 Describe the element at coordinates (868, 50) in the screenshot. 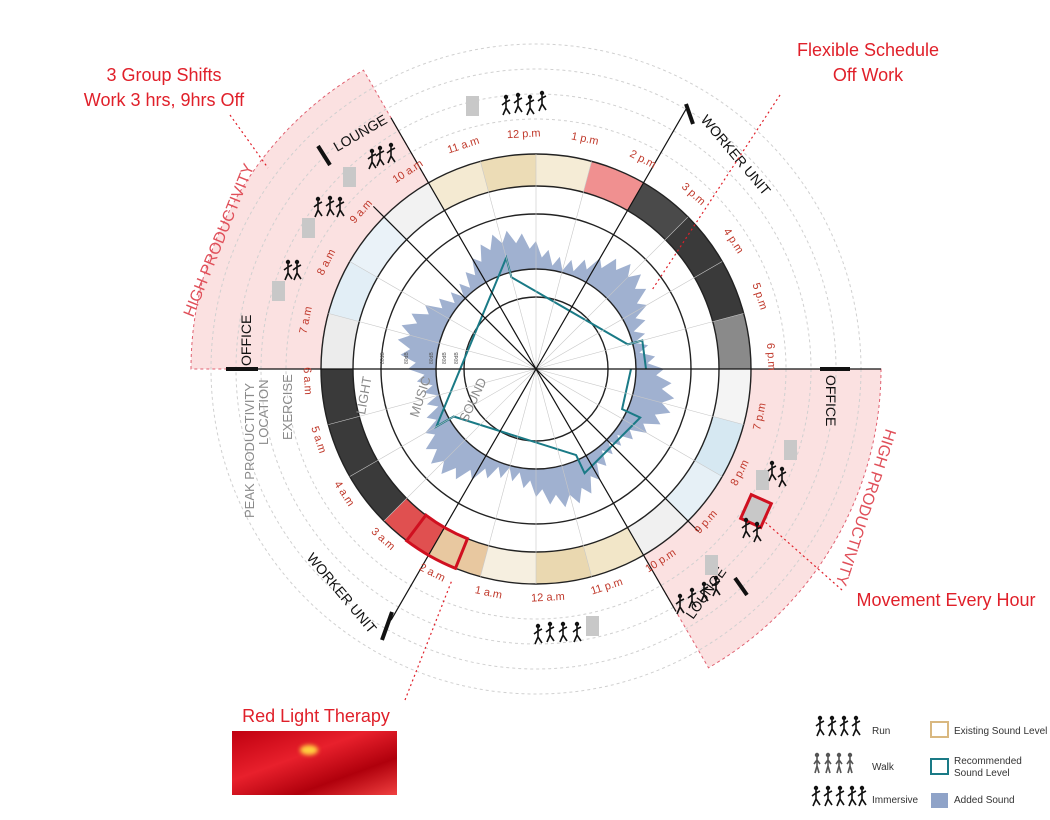

I see `callout-flex-line1: Flexible Schedule` at that location.